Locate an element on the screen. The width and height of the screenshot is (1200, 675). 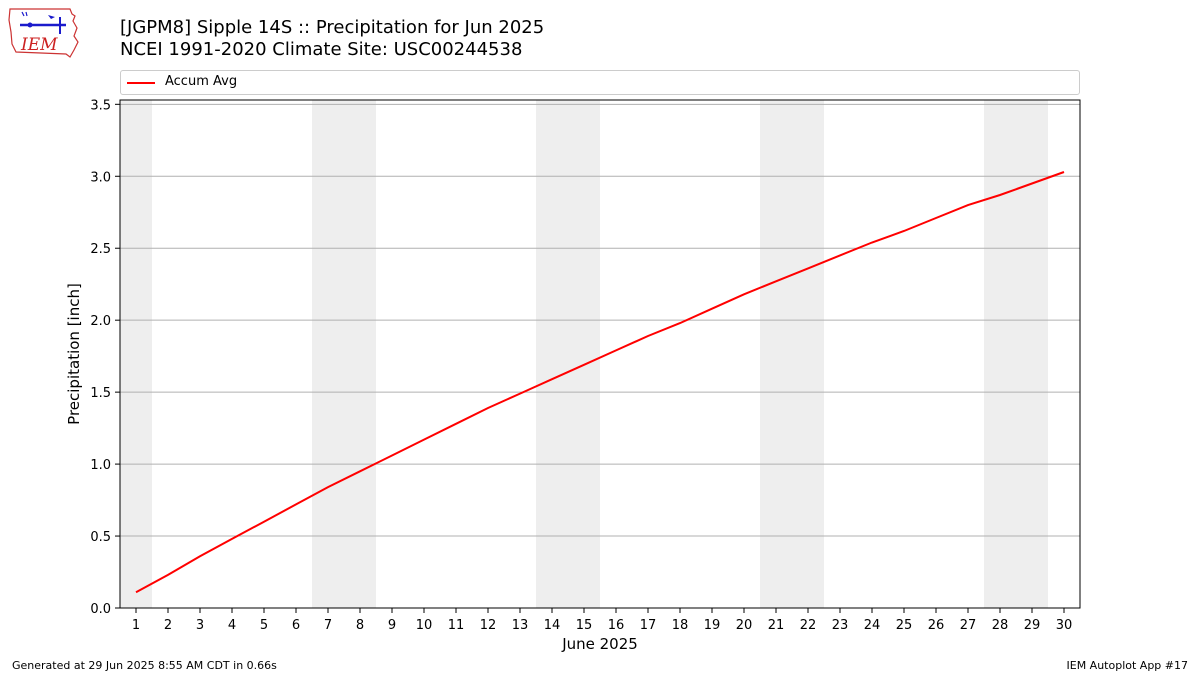
x-tick-label: 9 is located at coordinates (392, 625).